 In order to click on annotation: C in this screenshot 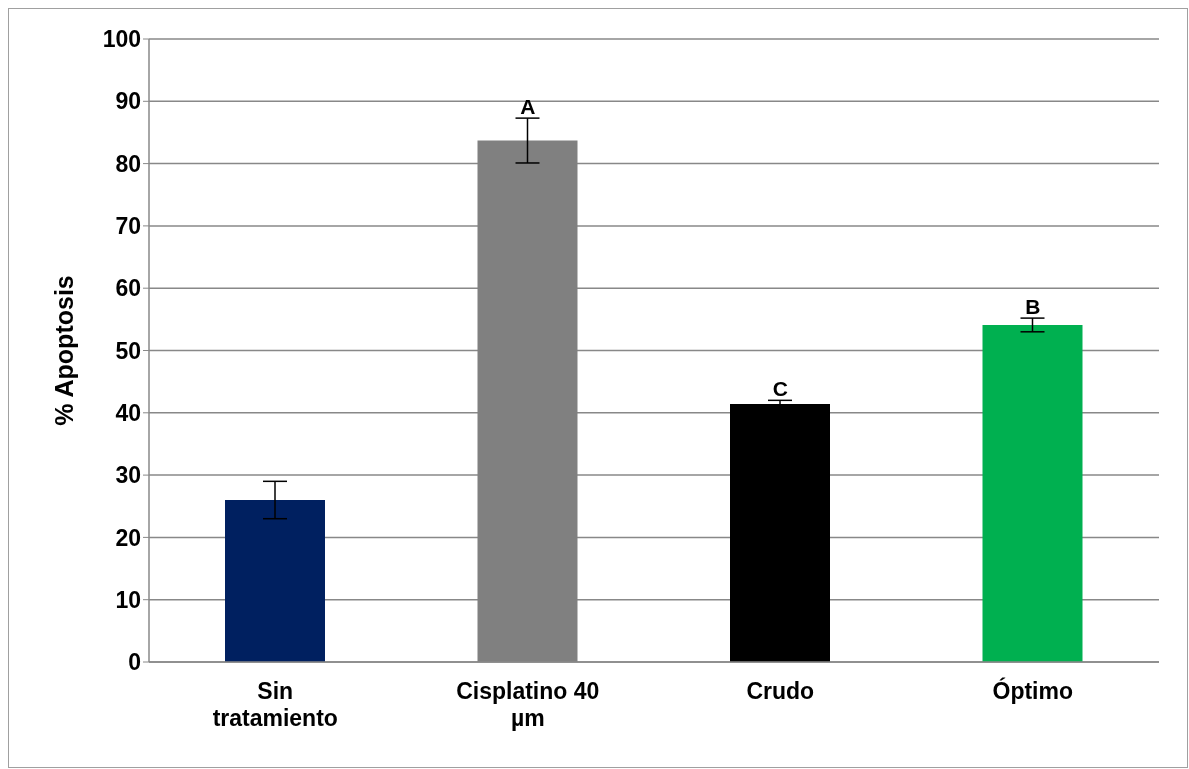, I will do `click(780, 389)`.